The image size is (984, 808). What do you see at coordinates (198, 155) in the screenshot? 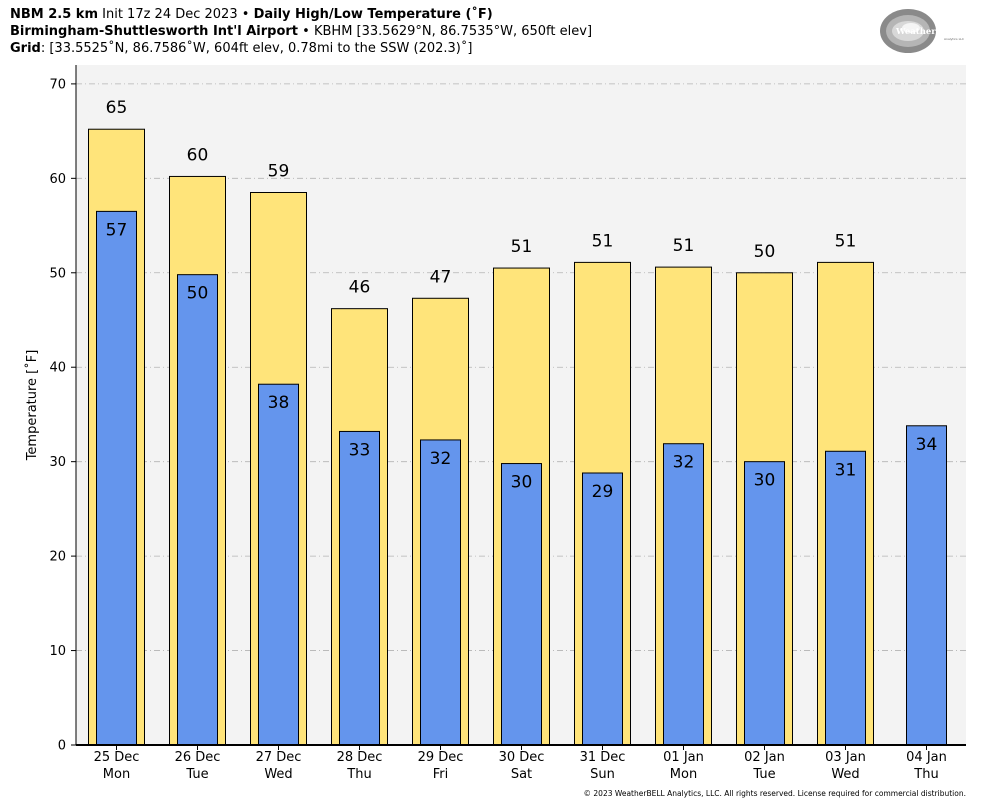
I see `high-temp-label: 60` at bounding box center [198, 155].